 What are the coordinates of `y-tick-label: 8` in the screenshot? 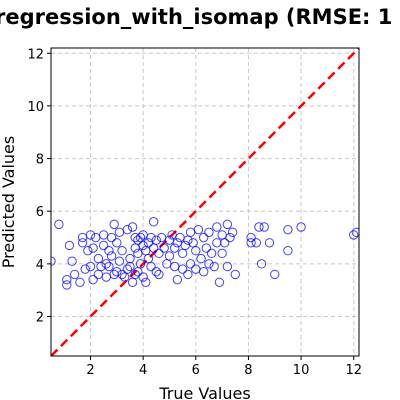 It's located at (40, 160).